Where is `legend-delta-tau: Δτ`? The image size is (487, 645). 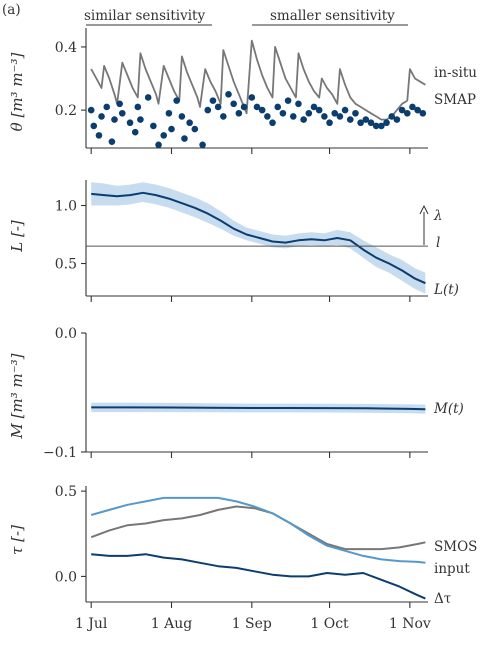
legend-delta-tau: Δτ is located at coordinates (442, 599).